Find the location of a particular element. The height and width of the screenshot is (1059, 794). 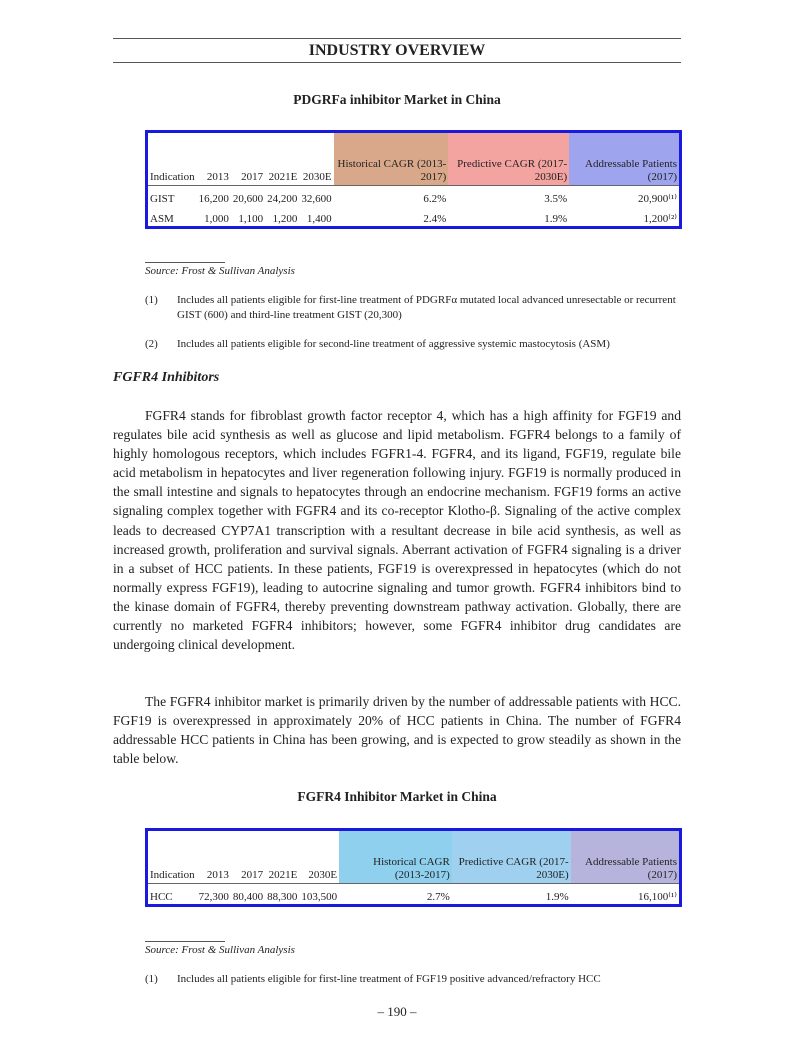

cell: 16,200 is located at coordinates (213, 199).